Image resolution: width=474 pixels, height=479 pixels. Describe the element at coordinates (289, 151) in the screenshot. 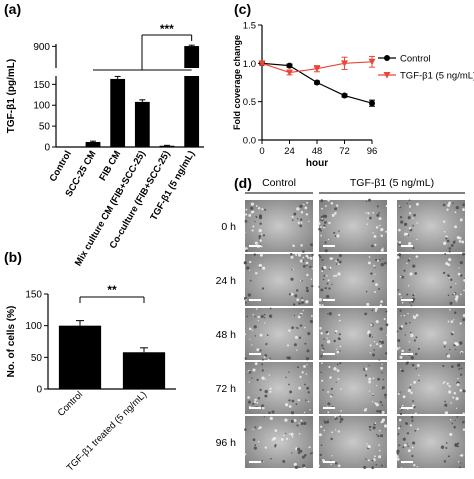

I see `chart-c-xtick-label: 24` at that location.